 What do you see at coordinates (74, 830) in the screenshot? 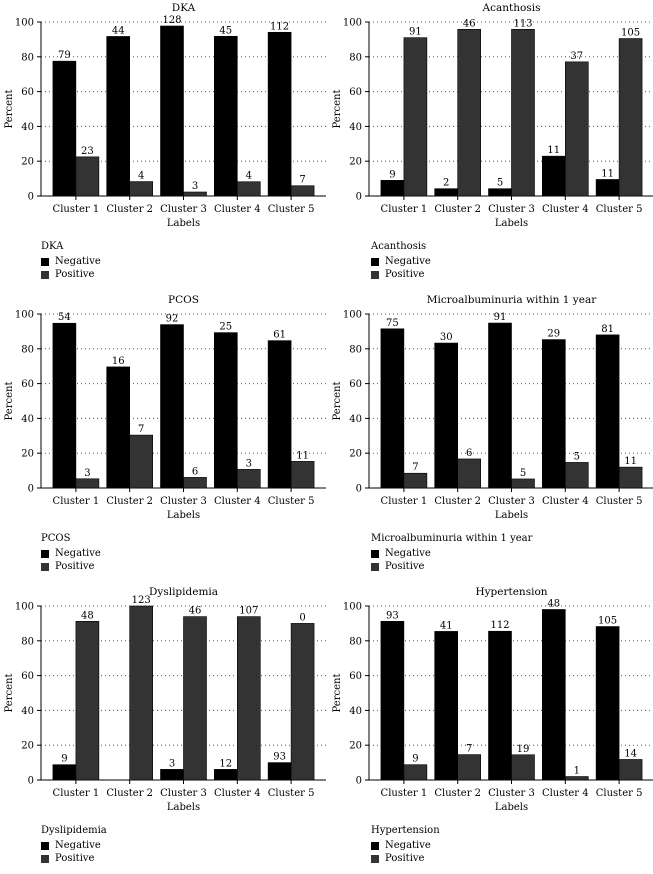
I see `legend-title: Dyslipidemia` at bounding box center [74, 830].